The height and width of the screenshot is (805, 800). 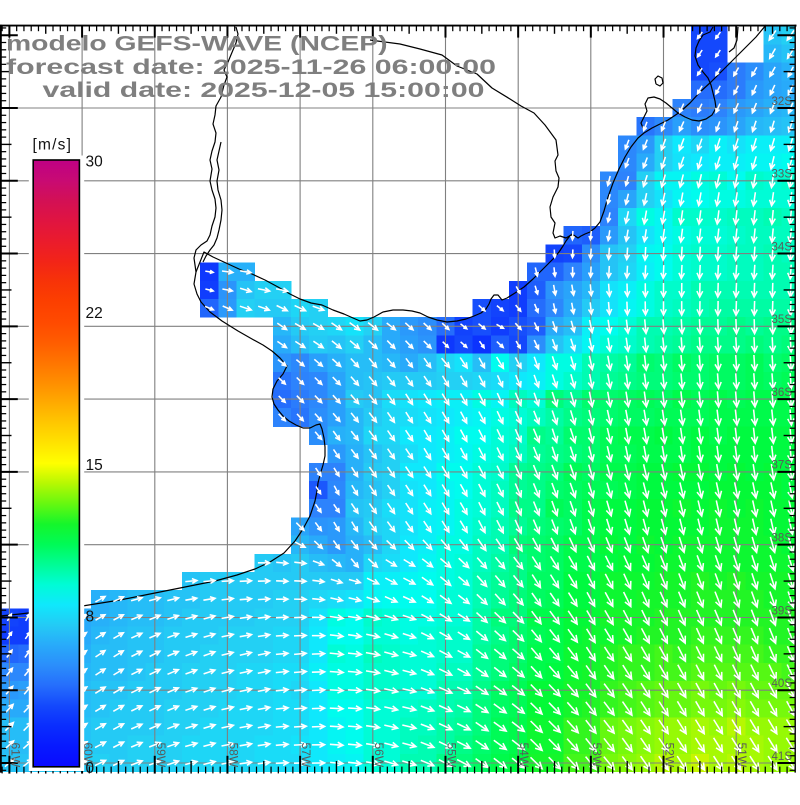 What do you see at coordinates (782, 539) in the screenshot?
I see `svg-text: 38S` at bounding box center [782, 539].